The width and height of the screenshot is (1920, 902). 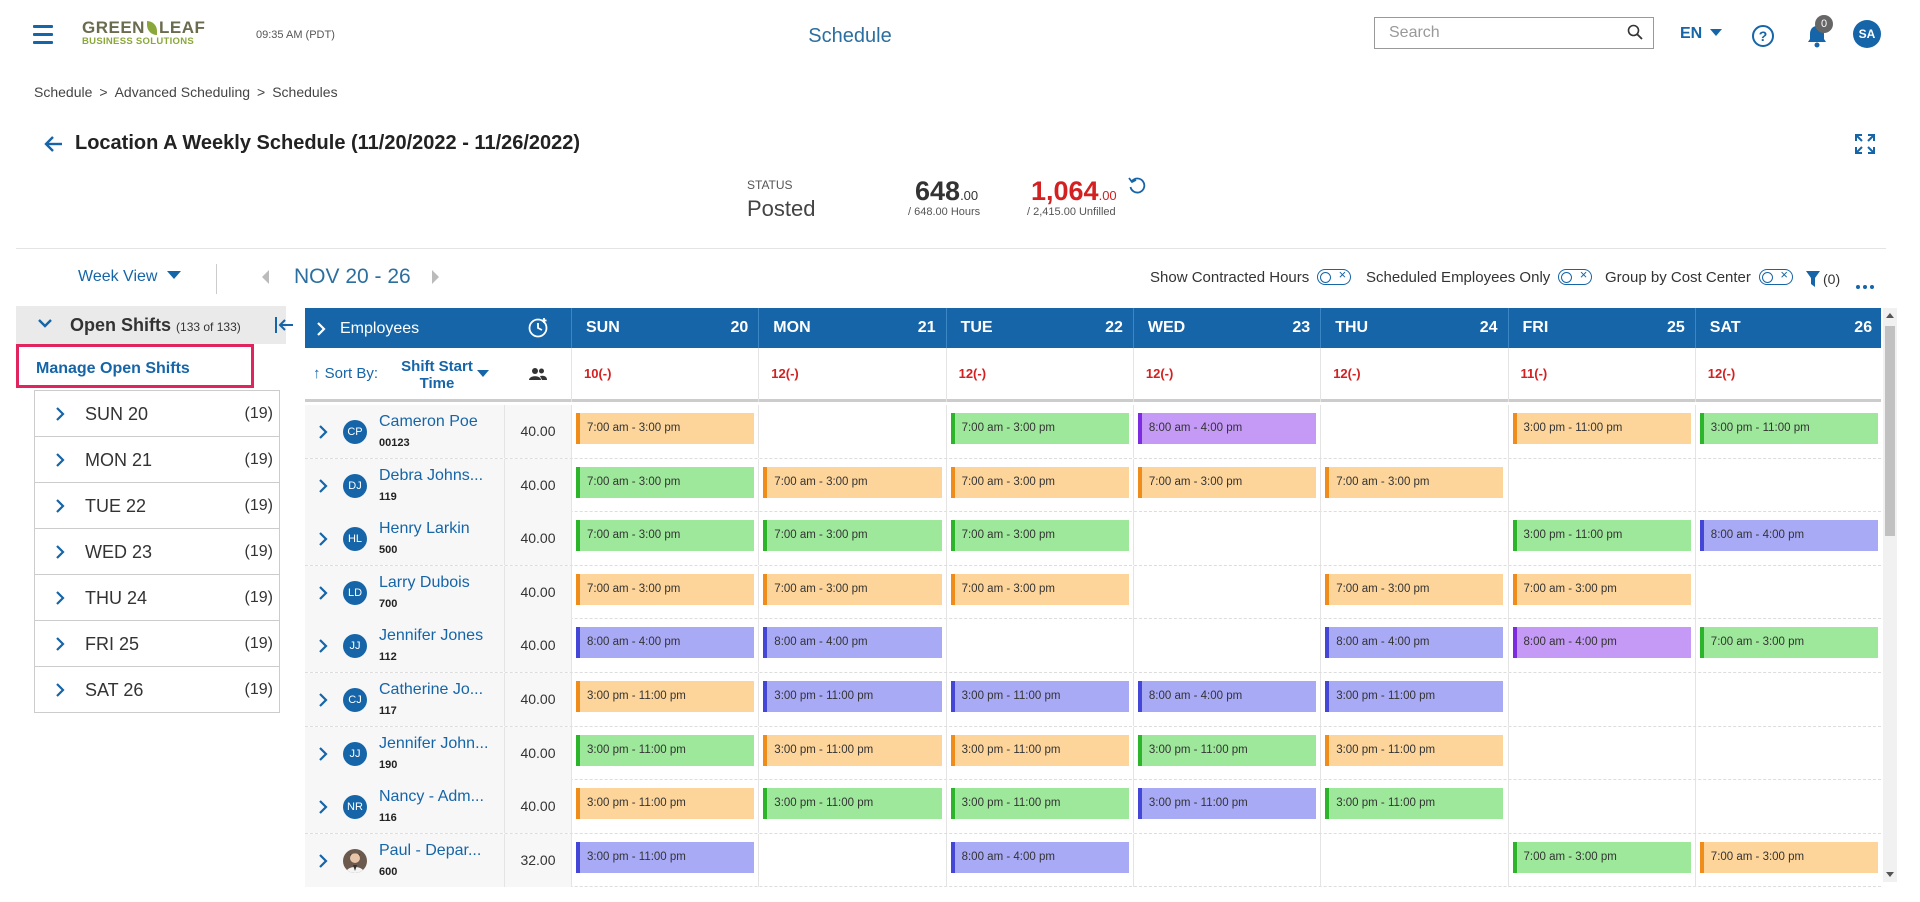 What do you see at coordinates (45, 323) in the screenshot?
I see `chevron-down-icon` at bounding box center [45, 323].